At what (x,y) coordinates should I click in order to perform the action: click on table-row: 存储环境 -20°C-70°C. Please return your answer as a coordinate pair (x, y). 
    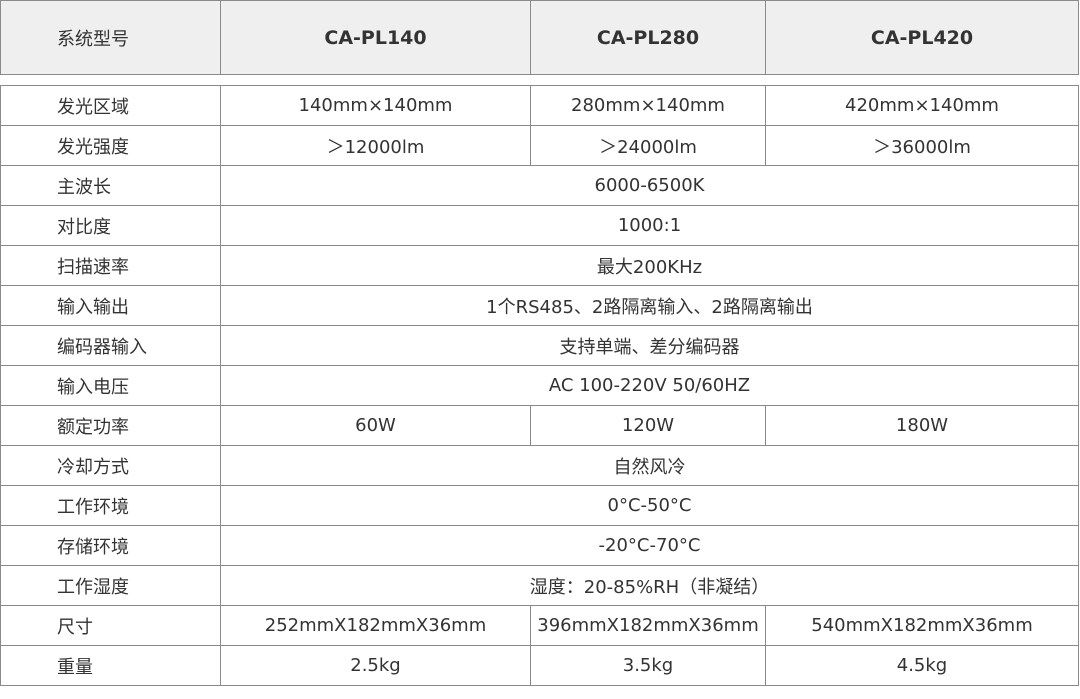
    Looking at the image, I should click on (539, 545).